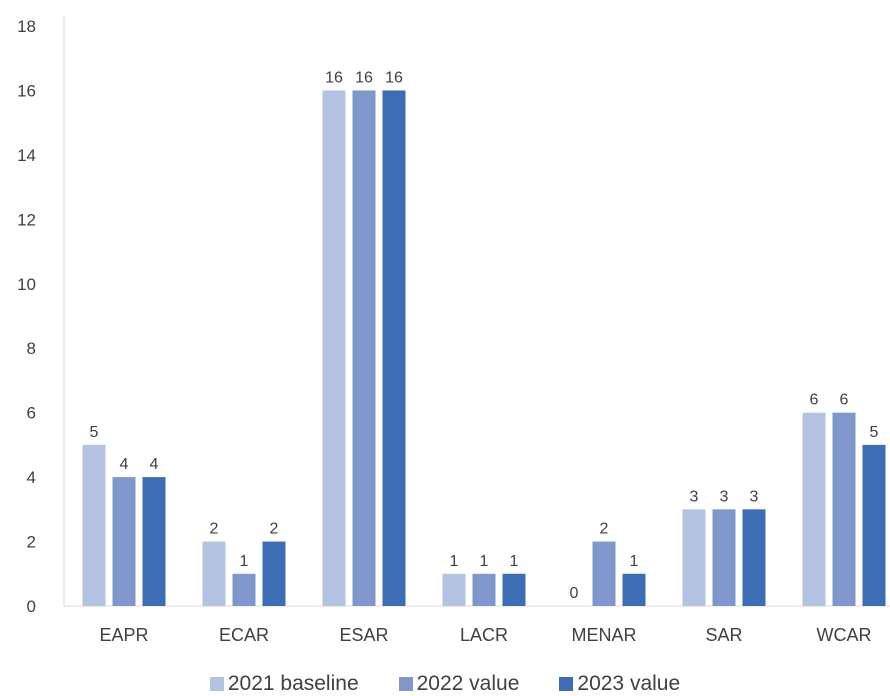  What do you see at coordinates (123, 635) in the screenshot?
I see `x-category-label: EAPR` at bounding box center [123, 635].